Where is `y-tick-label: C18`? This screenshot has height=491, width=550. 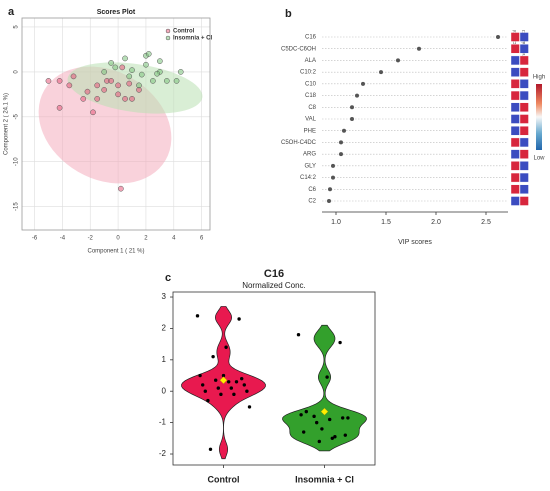 y-tick-label: C18 is located at coordinates (311, 96).